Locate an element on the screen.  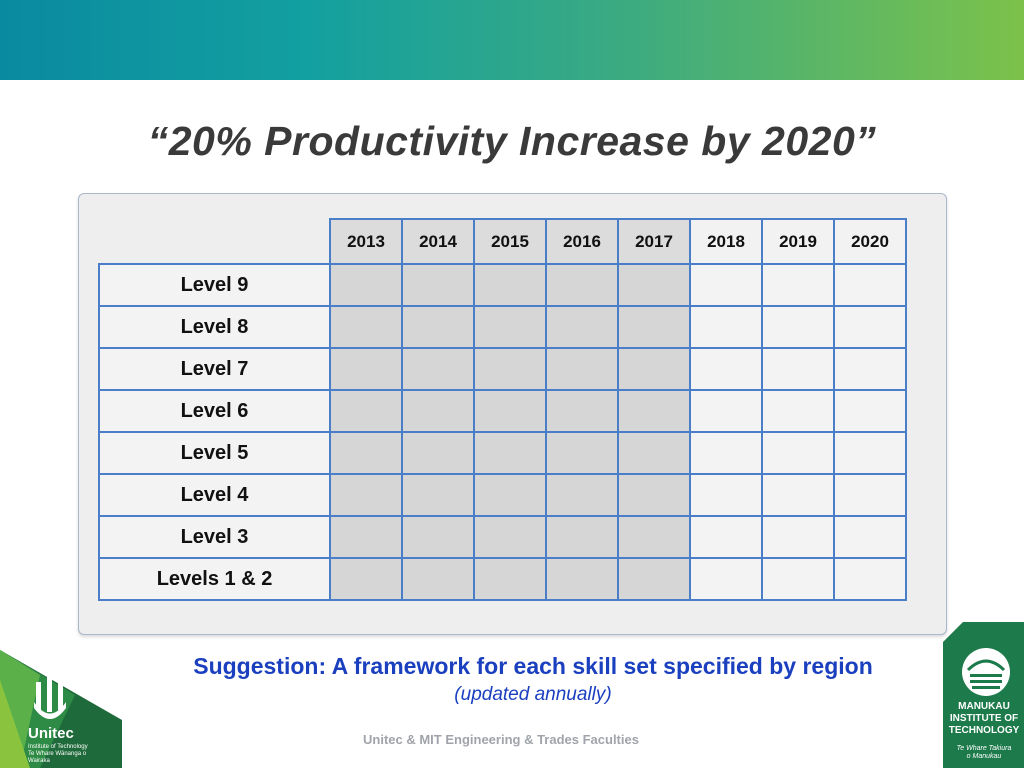
level-row: Levels 1 & 2 is located at coordinates (502, 579).